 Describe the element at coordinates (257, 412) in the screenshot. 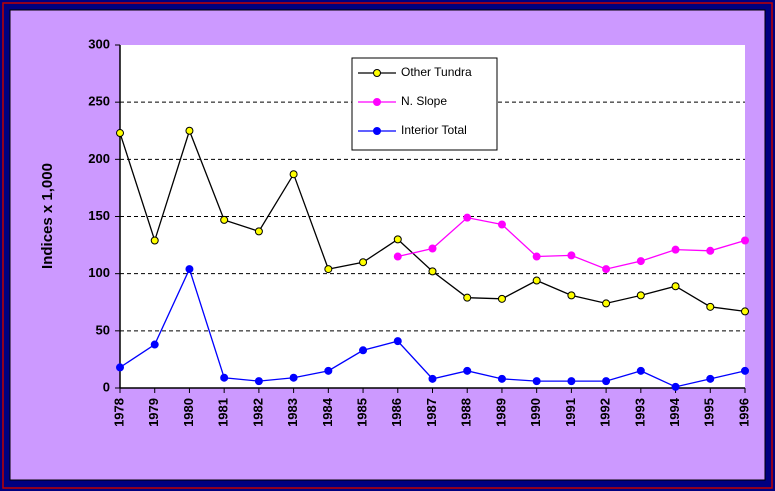

I see `x-tick-label: 1982` at that location.